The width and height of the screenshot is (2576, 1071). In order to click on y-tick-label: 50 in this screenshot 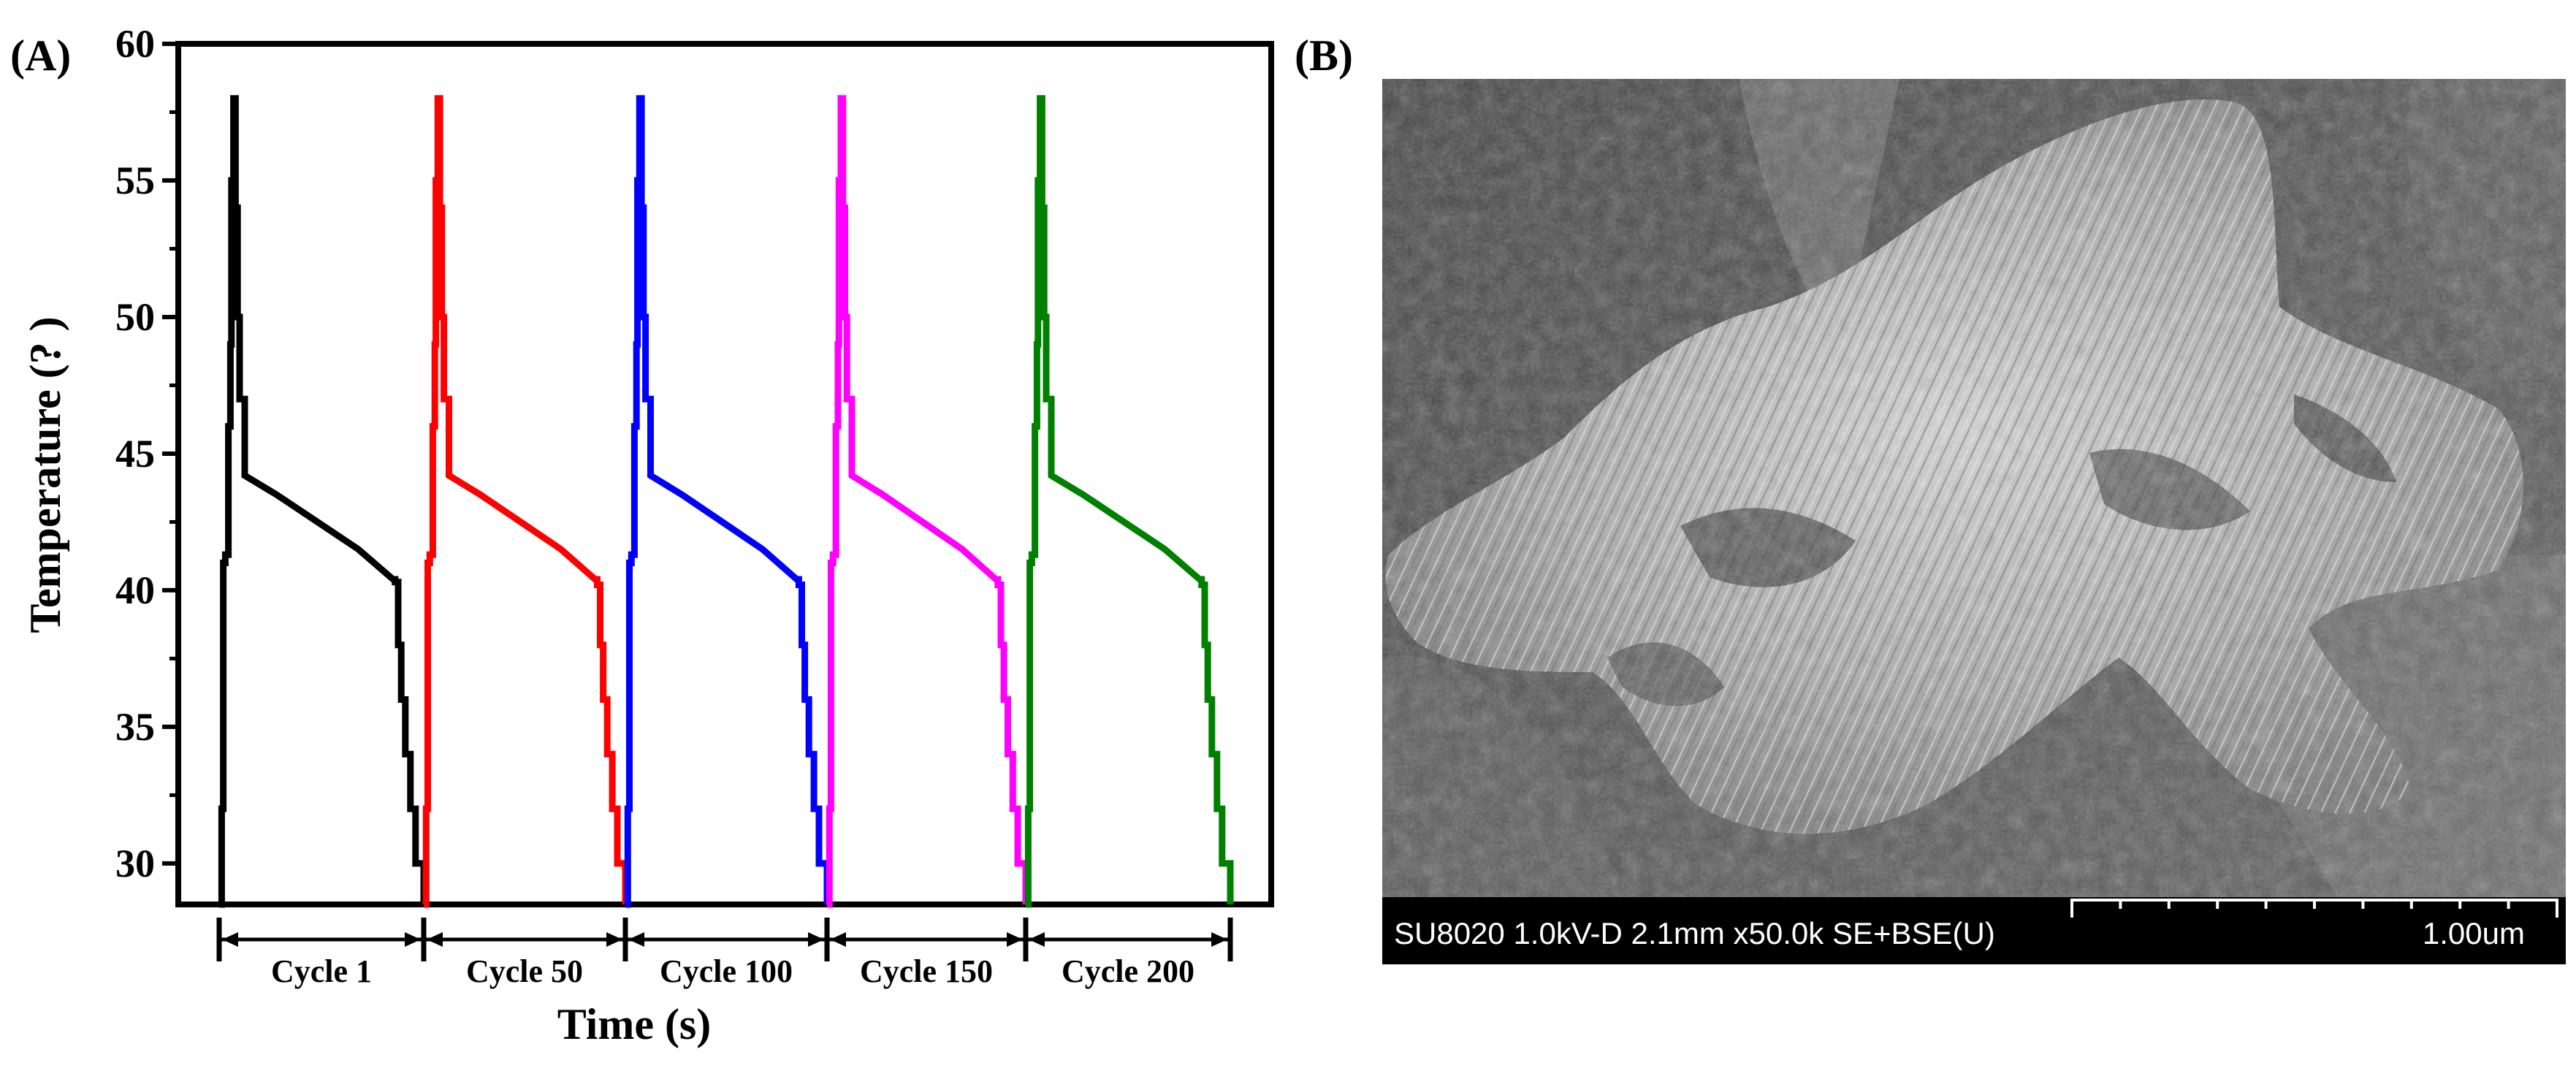, I will do `click(135, 317)`.